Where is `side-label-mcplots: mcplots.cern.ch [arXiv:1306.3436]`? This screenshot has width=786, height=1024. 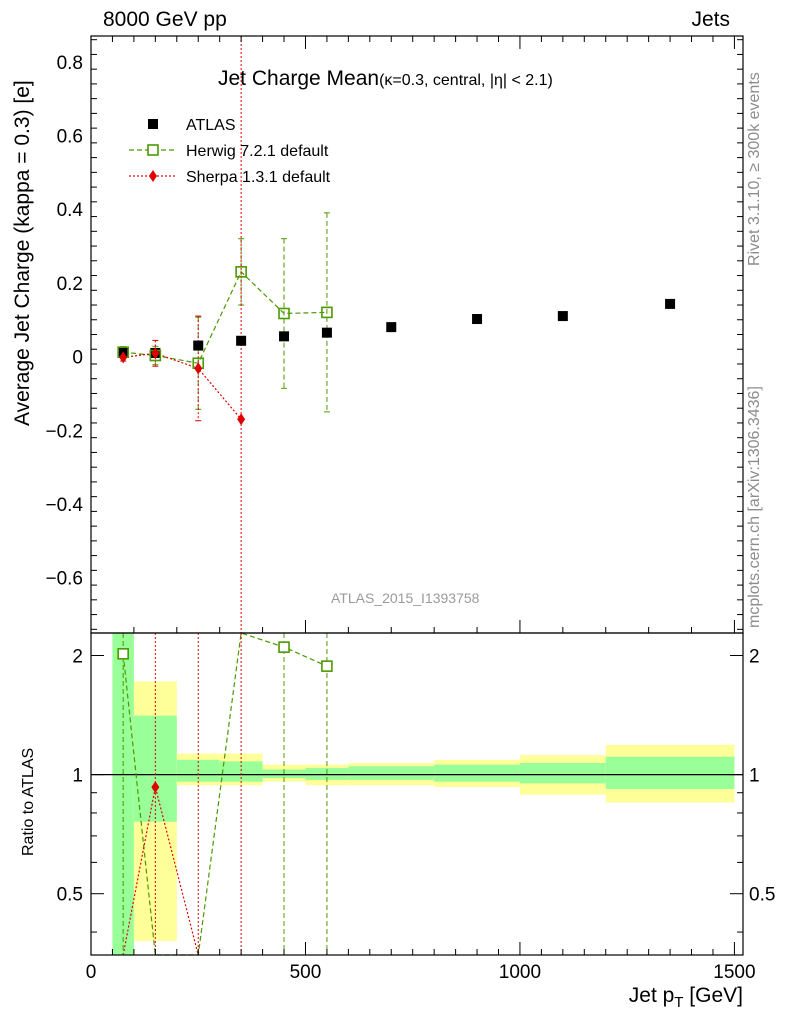 side-label-mcplots: mcplots.cern.ch [arXiv:1306.3436] is located at coordinates (754, 507).